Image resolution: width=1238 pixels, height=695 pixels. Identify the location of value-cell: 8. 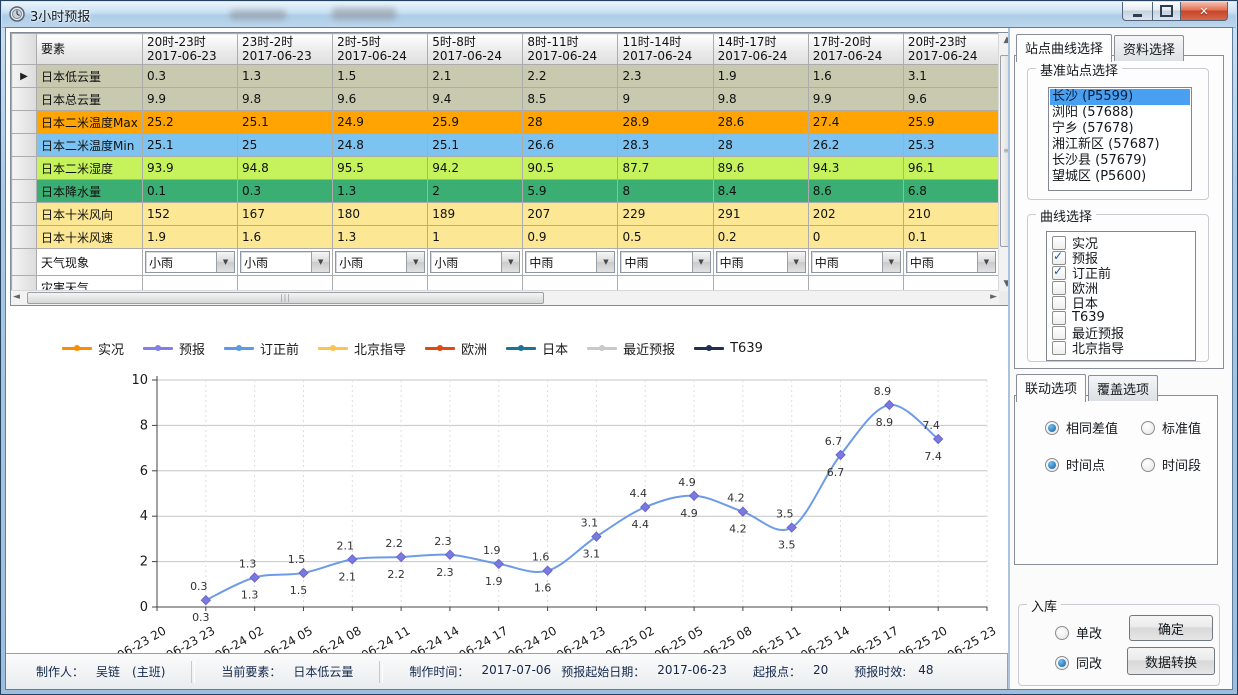
(665, 191).